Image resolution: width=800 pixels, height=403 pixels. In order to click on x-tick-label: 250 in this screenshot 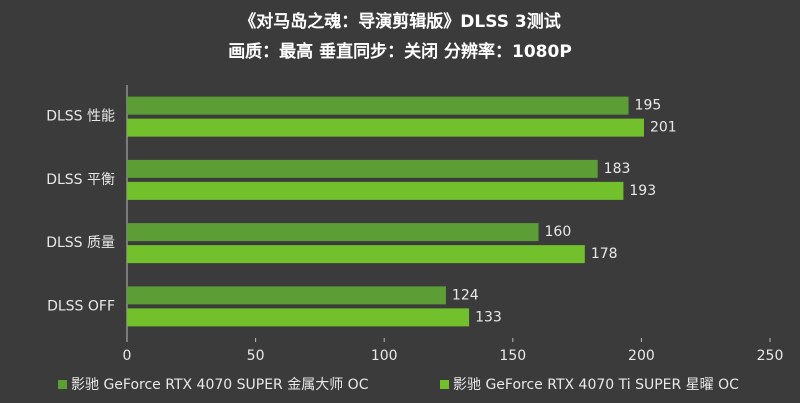, I will do `click(770, 356)`.